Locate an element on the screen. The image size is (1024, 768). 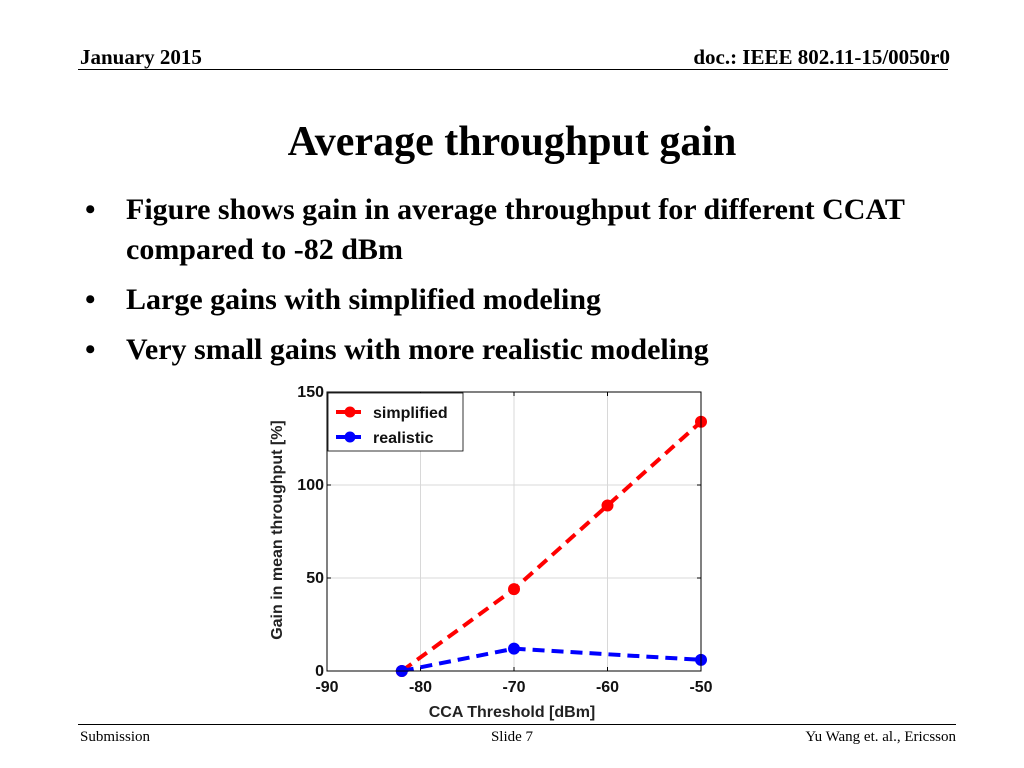
x-tick-label: -90 is located at coordinates (326, 687).